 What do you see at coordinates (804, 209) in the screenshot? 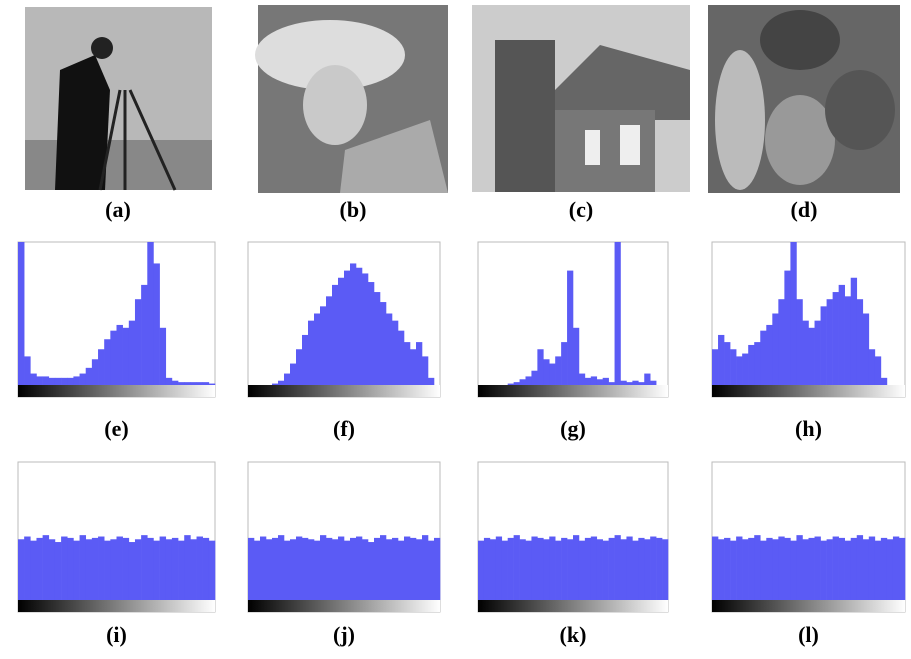
I see `panel-label: (d)` at bounding box center [804, 209].